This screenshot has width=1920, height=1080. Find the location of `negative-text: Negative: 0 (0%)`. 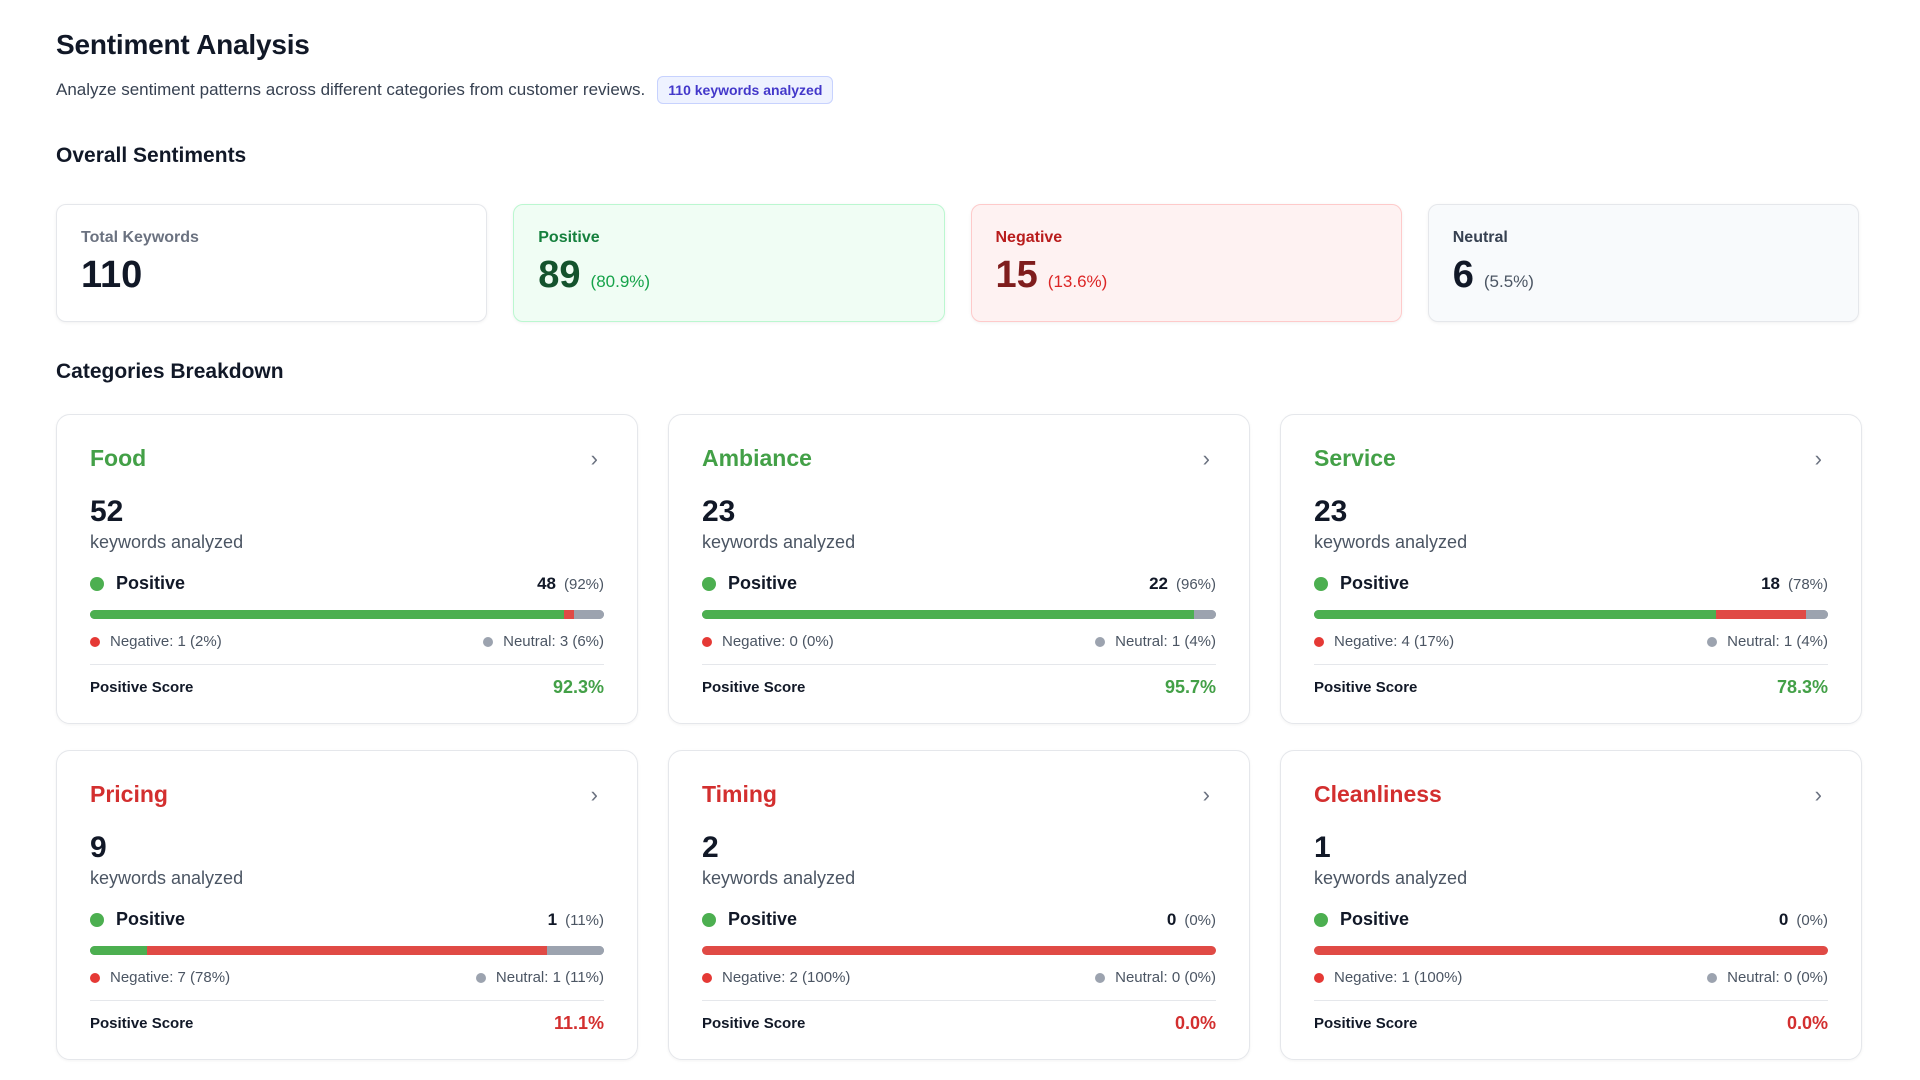

negative-text: Negative: 0 (0%) is located at coordinates (778, 641).